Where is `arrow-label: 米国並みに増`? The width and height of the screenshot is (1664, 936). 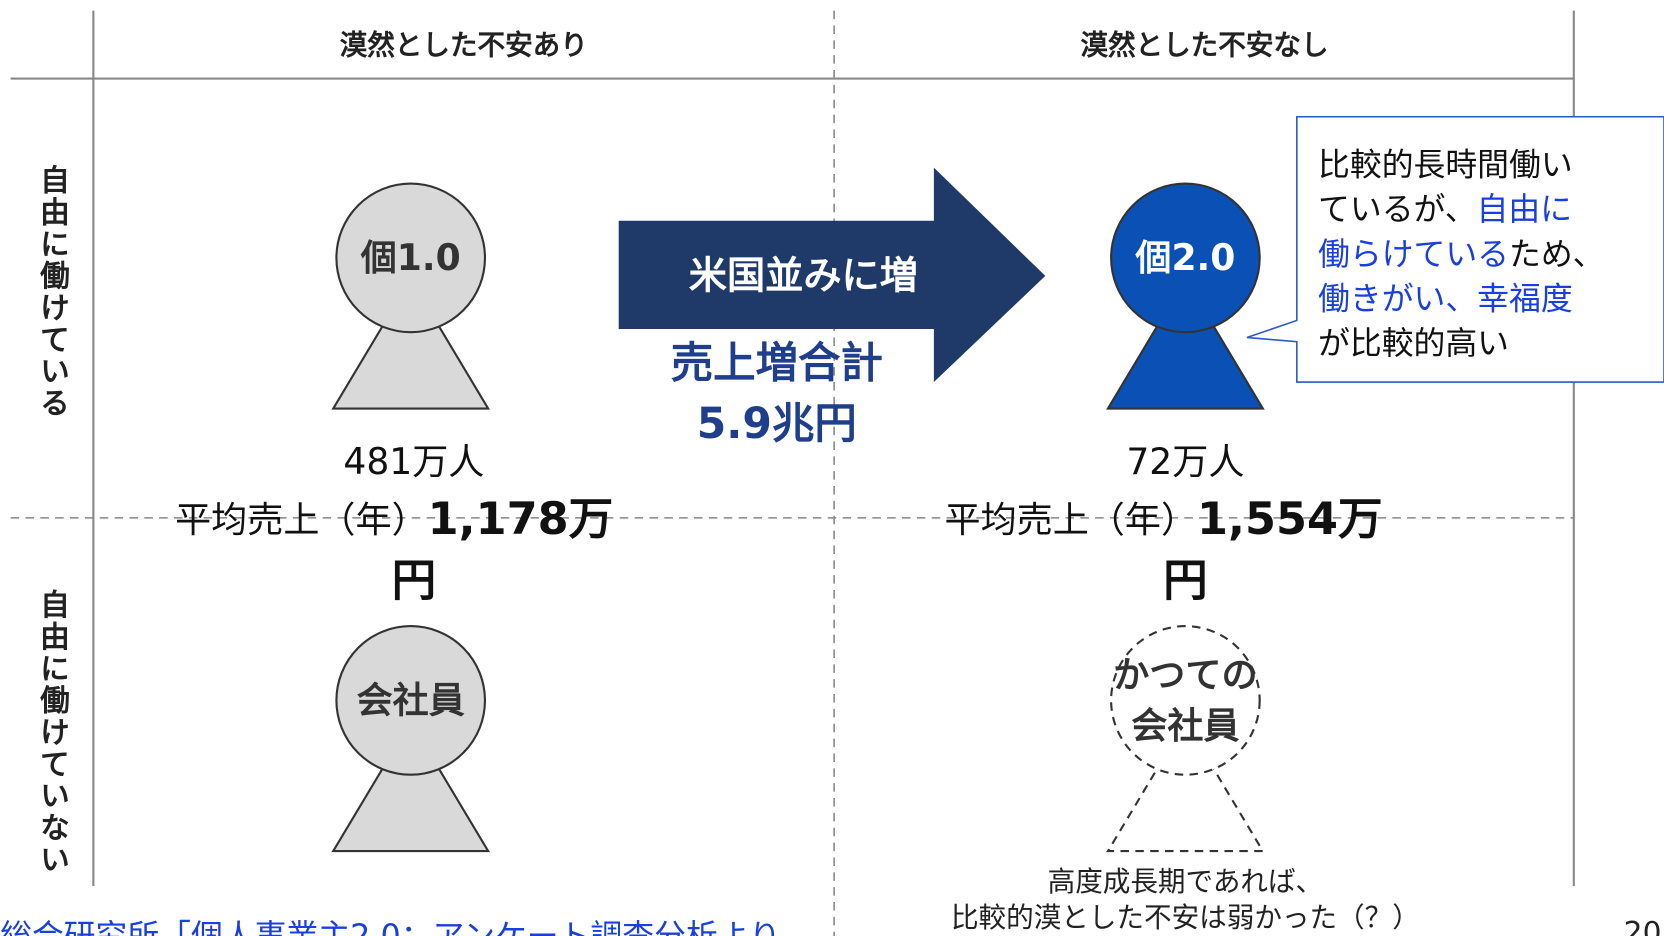 arrow-label: 米国並みに増 is located at coordinates (803, 277).